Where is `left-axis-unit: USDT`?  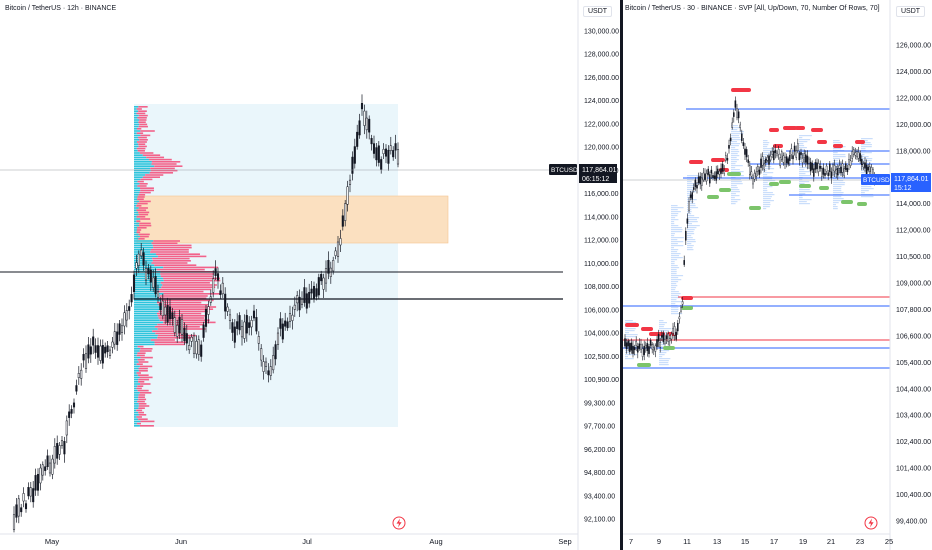
left-axis-unit: USDT is located at coordinates (598, 11).